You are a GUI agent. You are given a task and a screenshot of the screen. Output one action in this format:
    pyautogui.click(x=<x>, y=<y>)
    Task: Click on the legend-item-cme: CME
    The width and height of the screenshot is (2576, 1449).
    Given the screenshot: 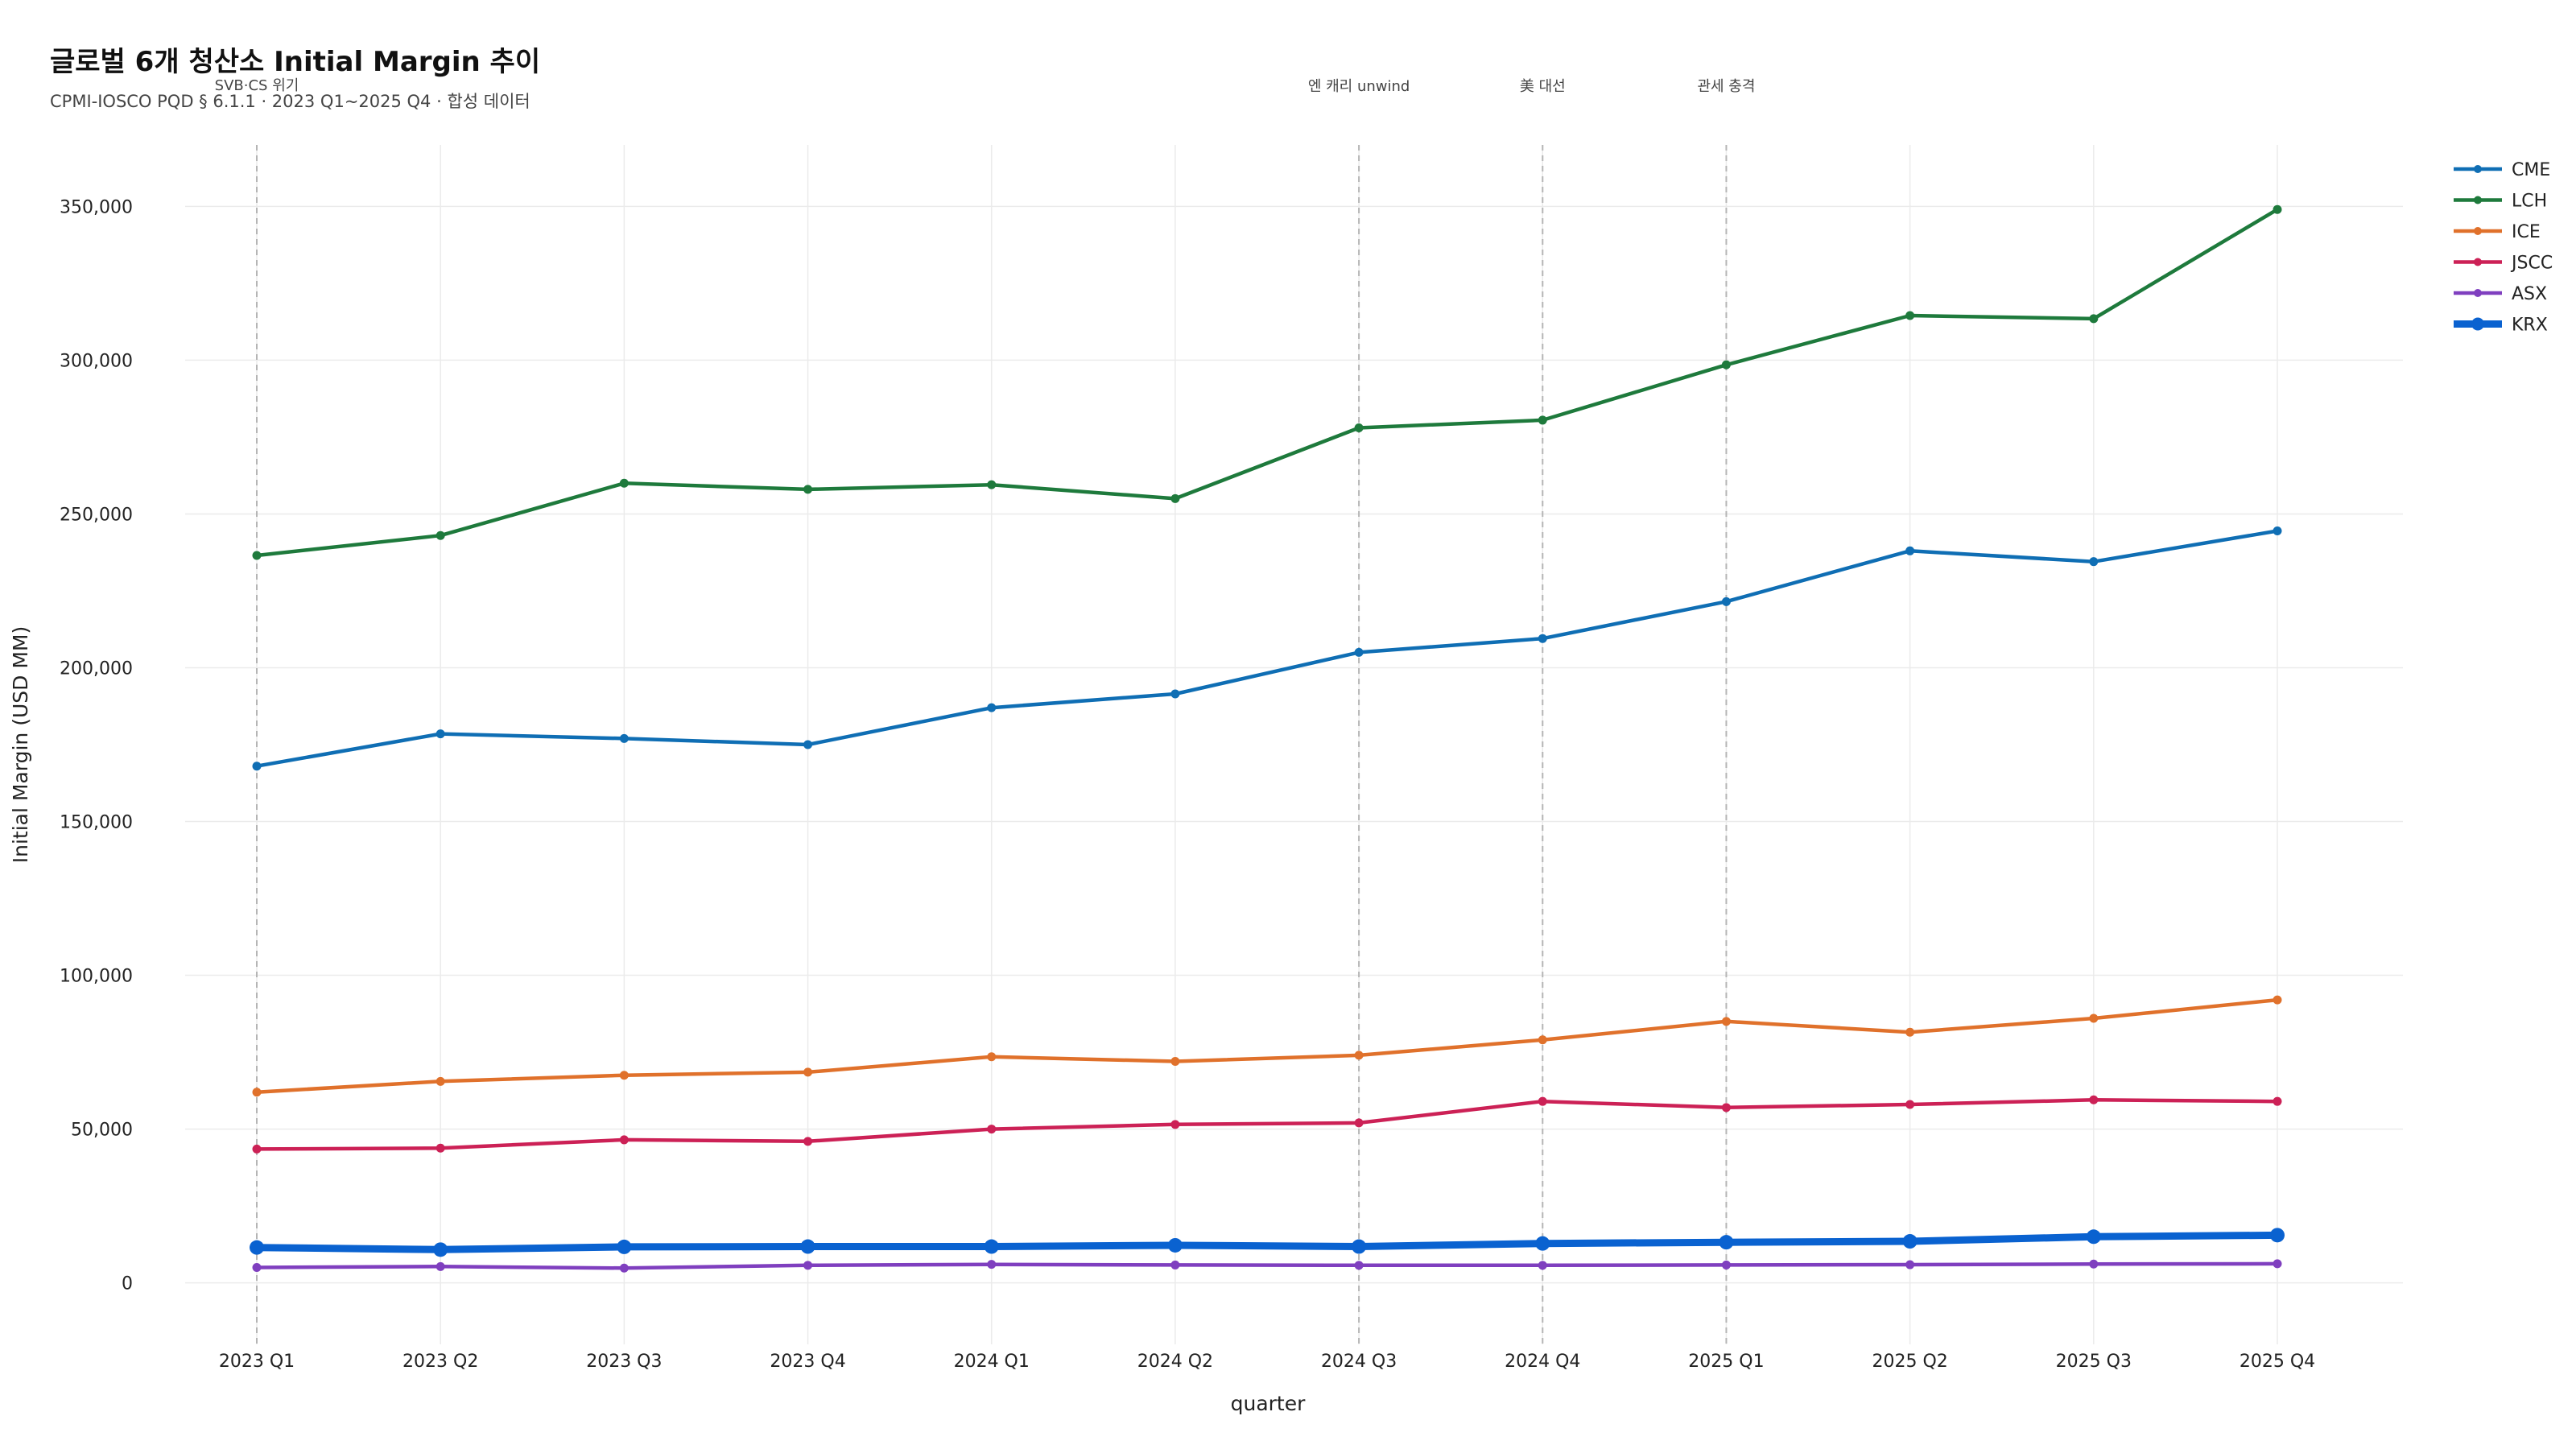 What is the action you would take?
    pyautogui.click(x=2502, y=170)
    